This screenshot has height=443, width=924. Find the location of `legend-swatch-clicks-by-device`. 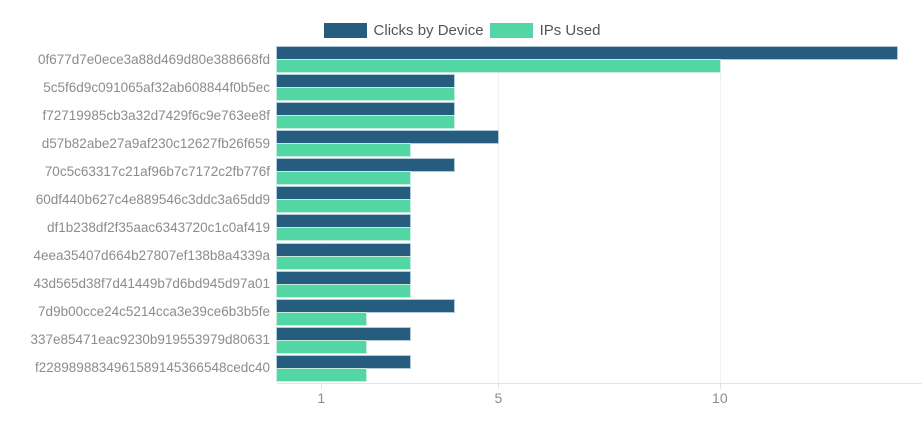

legend-swatch-clicks-by-device is located at coordinates (345, 30).